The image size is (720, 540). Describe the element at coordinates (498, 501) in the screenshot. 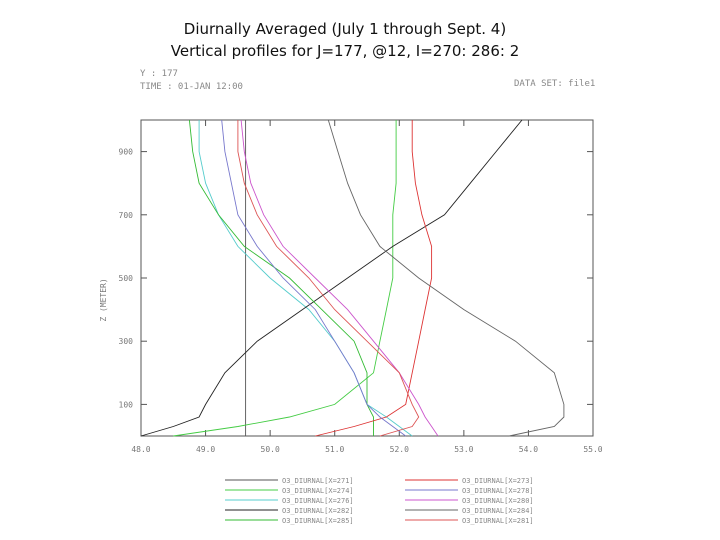

I see `legend-label: O3_DIURNAL[X=280]` at that location.